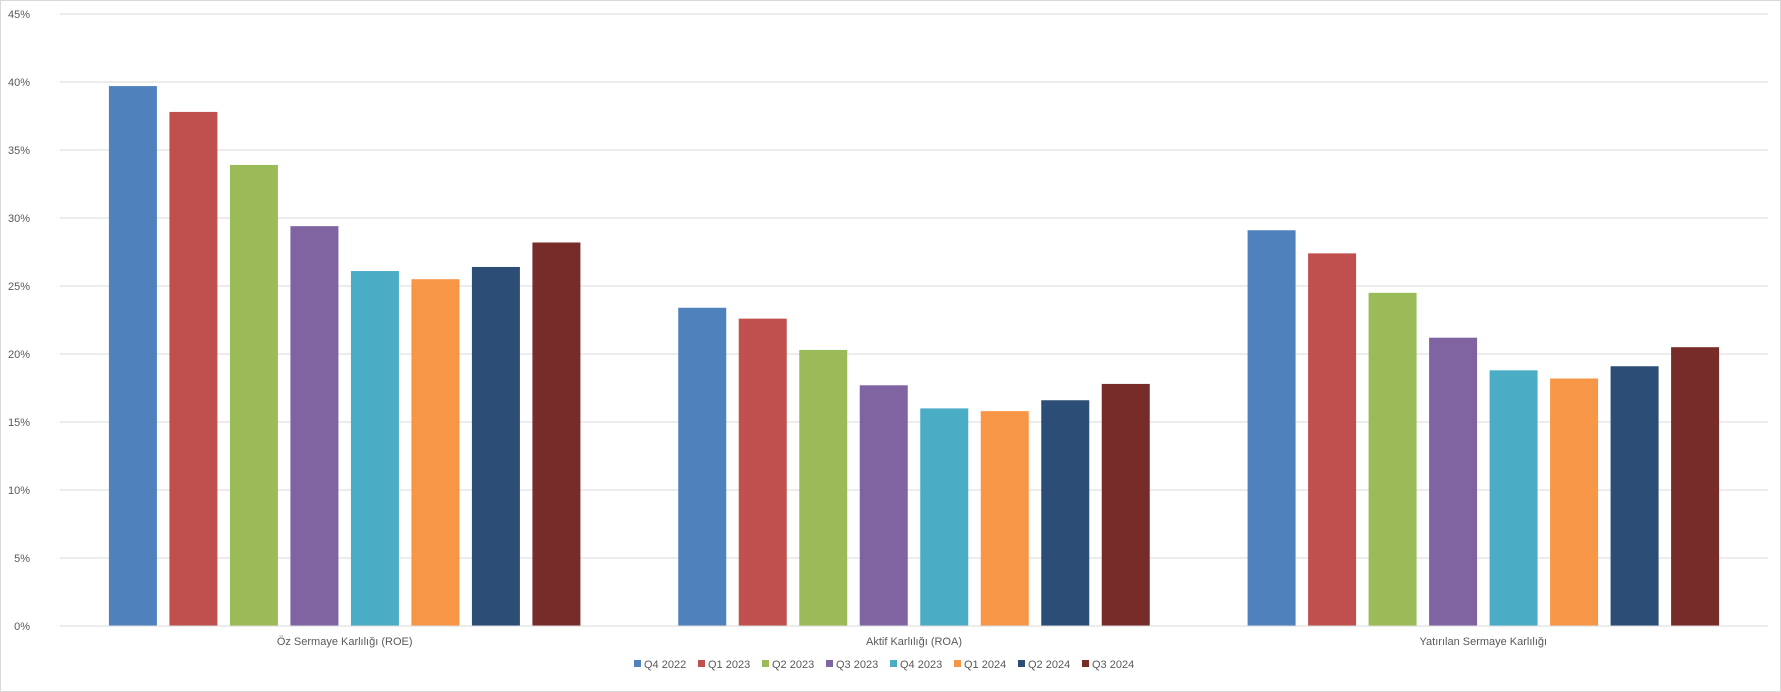 This screenshot has width=1781, height=692. I want to click on legend-label: Q2 2023, so click(793, 665).